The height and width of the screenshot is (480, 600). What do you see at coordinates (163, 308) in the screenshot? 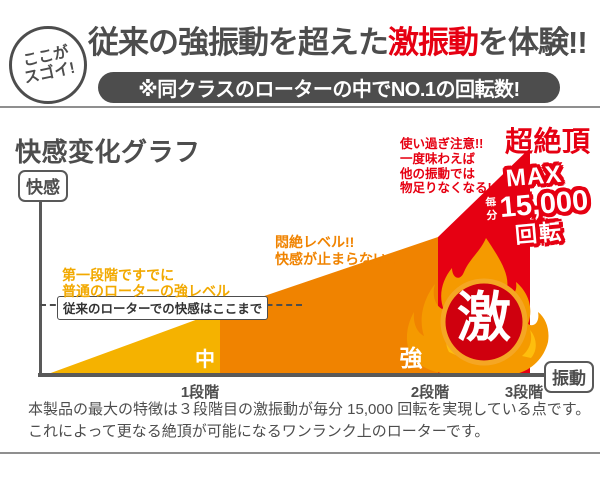
I see `conventional-limit-label: 従来のローターでの快感はここまで` at bounding box center [163, 308].